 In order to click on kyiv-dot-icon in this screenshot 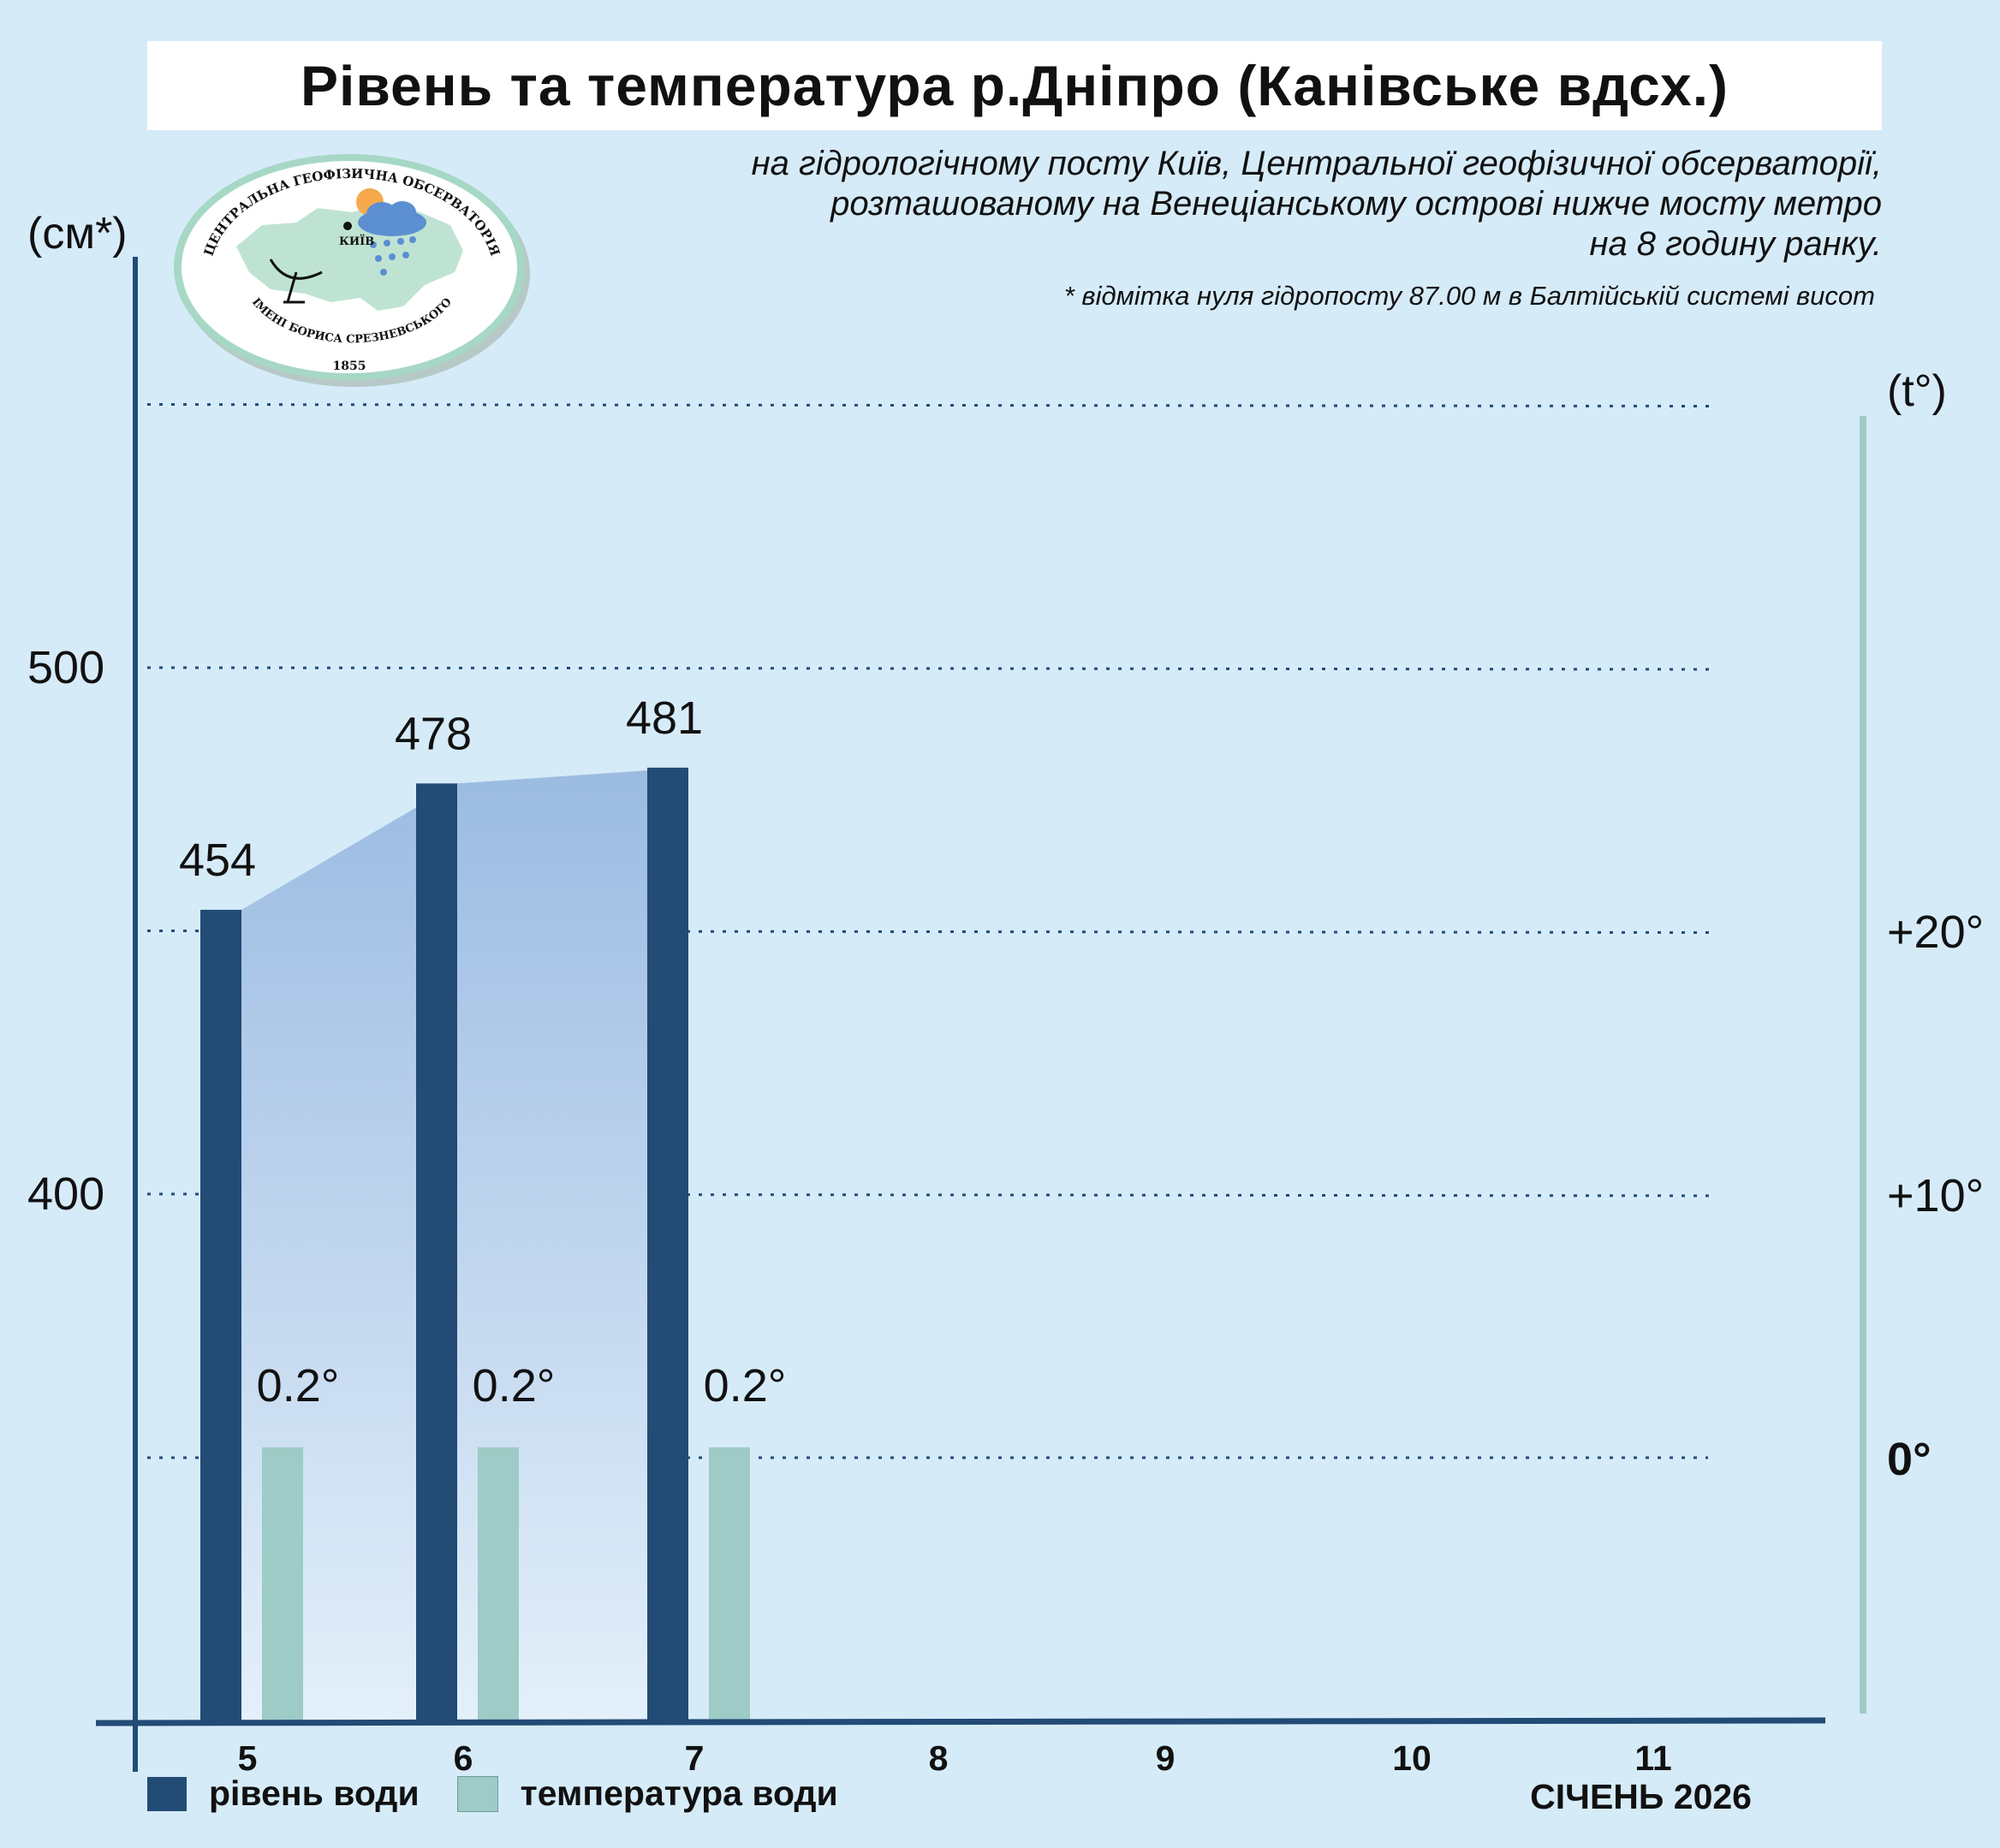, I will do `click(347, 226)`.